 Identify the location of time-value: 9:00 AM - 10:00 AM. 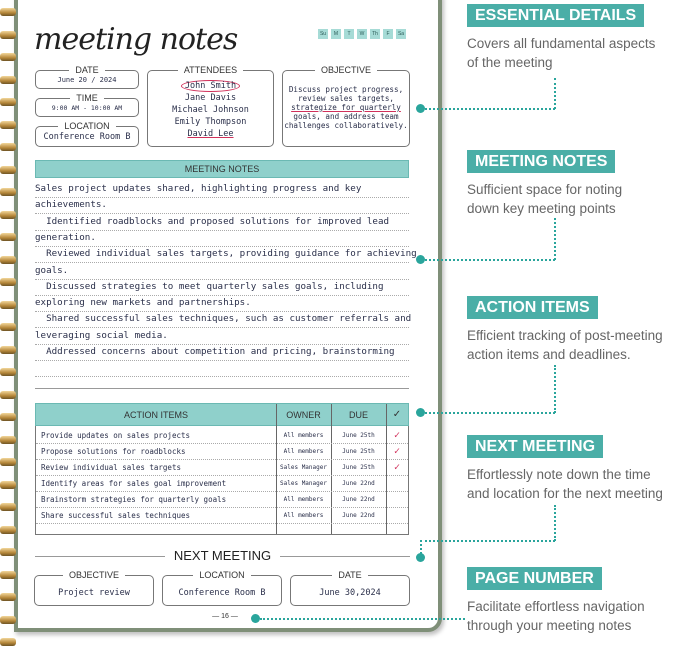
(87, 108).